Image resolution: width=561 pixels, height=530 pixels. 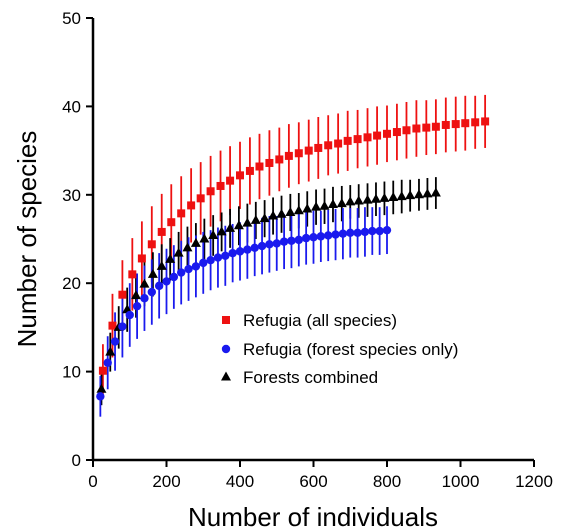 What do you see at coordinates (71, 372) in the screenshot?
I see `y-tick-label: 10` at bounding box center [71, 372].